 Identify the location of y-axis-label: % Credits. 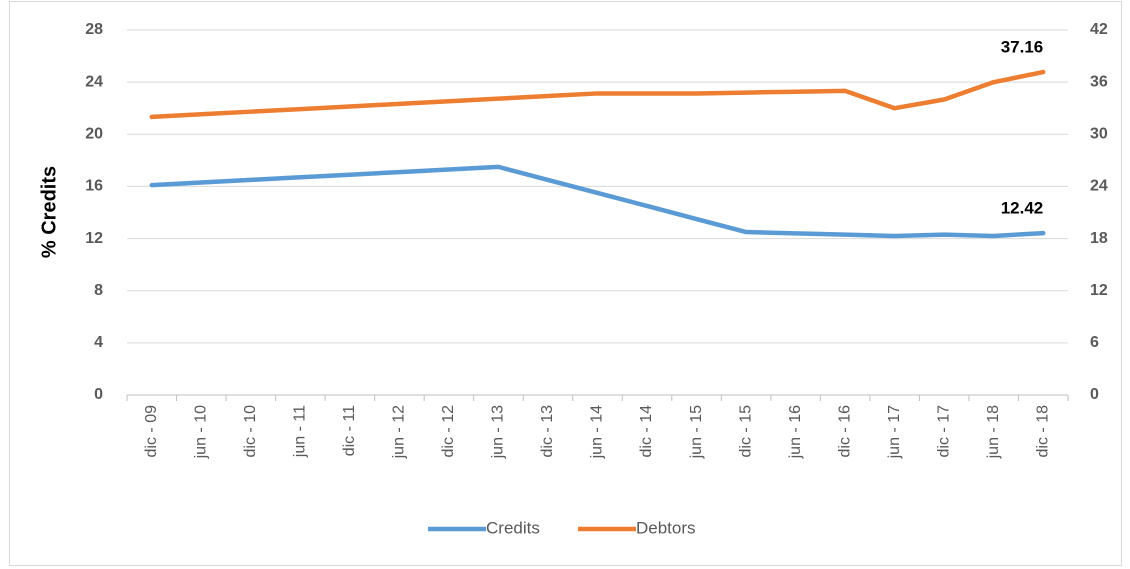
(49, 212).